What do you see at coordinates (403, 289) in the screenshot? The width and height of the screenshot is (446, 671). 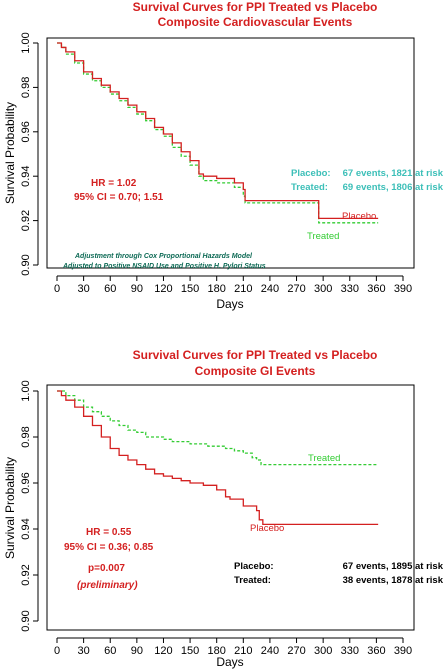 I see `chart1-x-tick-label: 390` at bounding box center [403, 289].